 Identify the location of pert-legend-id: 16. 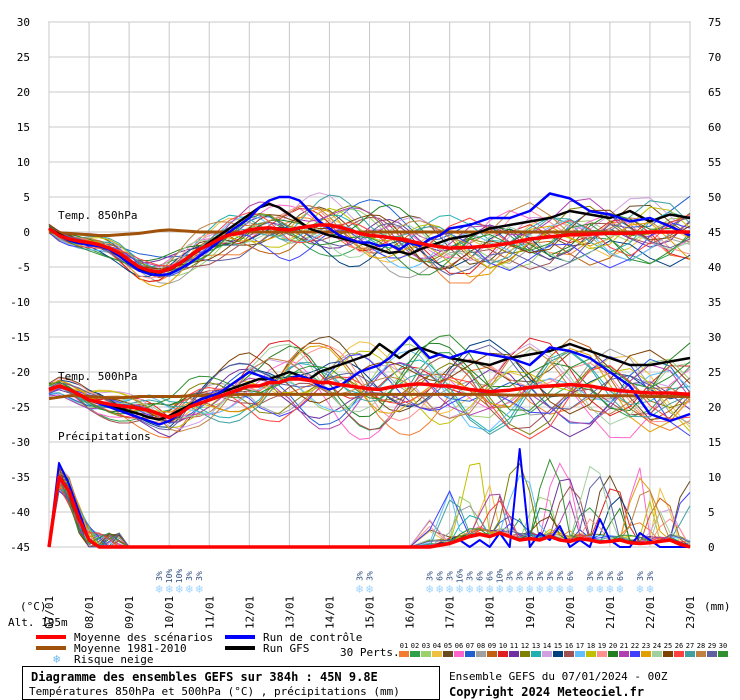
(569, 646).